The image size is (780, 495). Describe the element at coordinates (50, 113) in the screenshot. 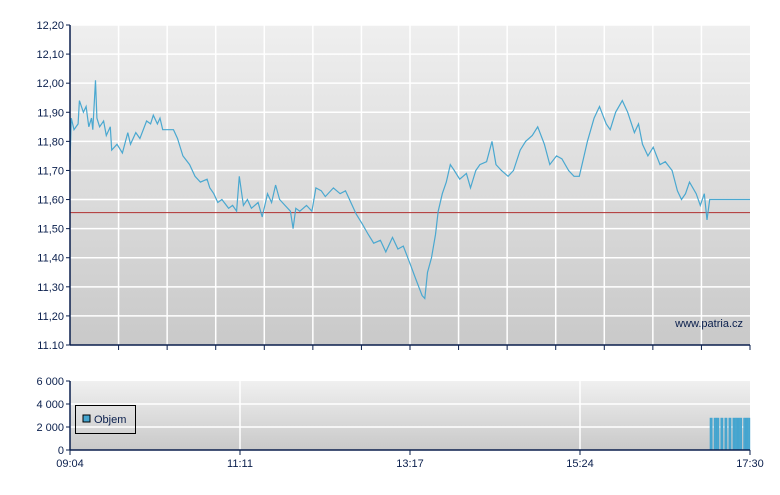

I see `y-tick-label: 11,90` at that location.